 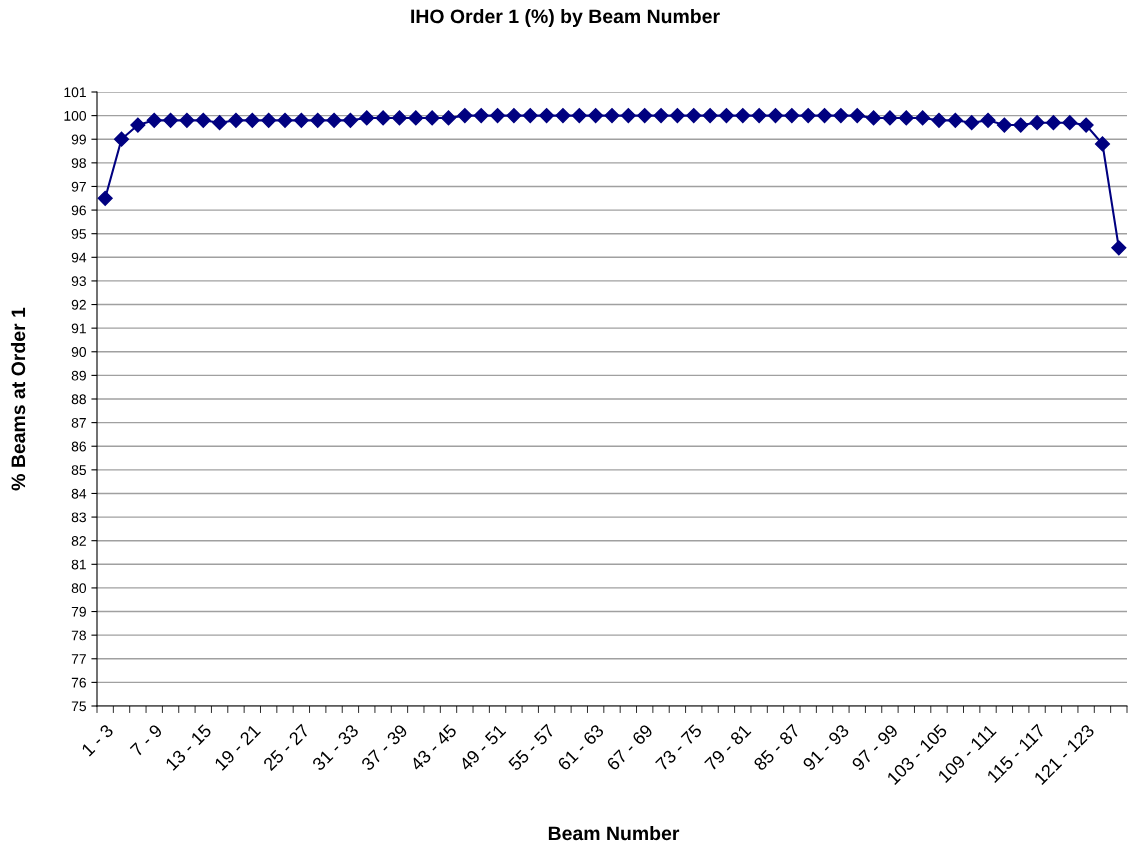 What do you see at coordinates (629, 747) in the screenshot?
I see `x-tick-label: 67 - 69` at bounding box center [629, 747].